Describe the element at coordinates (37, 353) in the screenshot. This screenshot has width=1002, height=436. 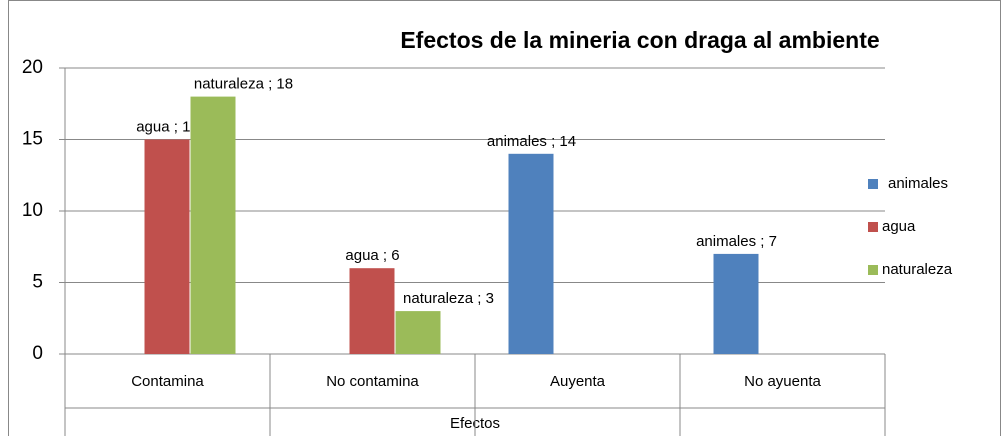
I see `y-tick-label: 0` at that location.